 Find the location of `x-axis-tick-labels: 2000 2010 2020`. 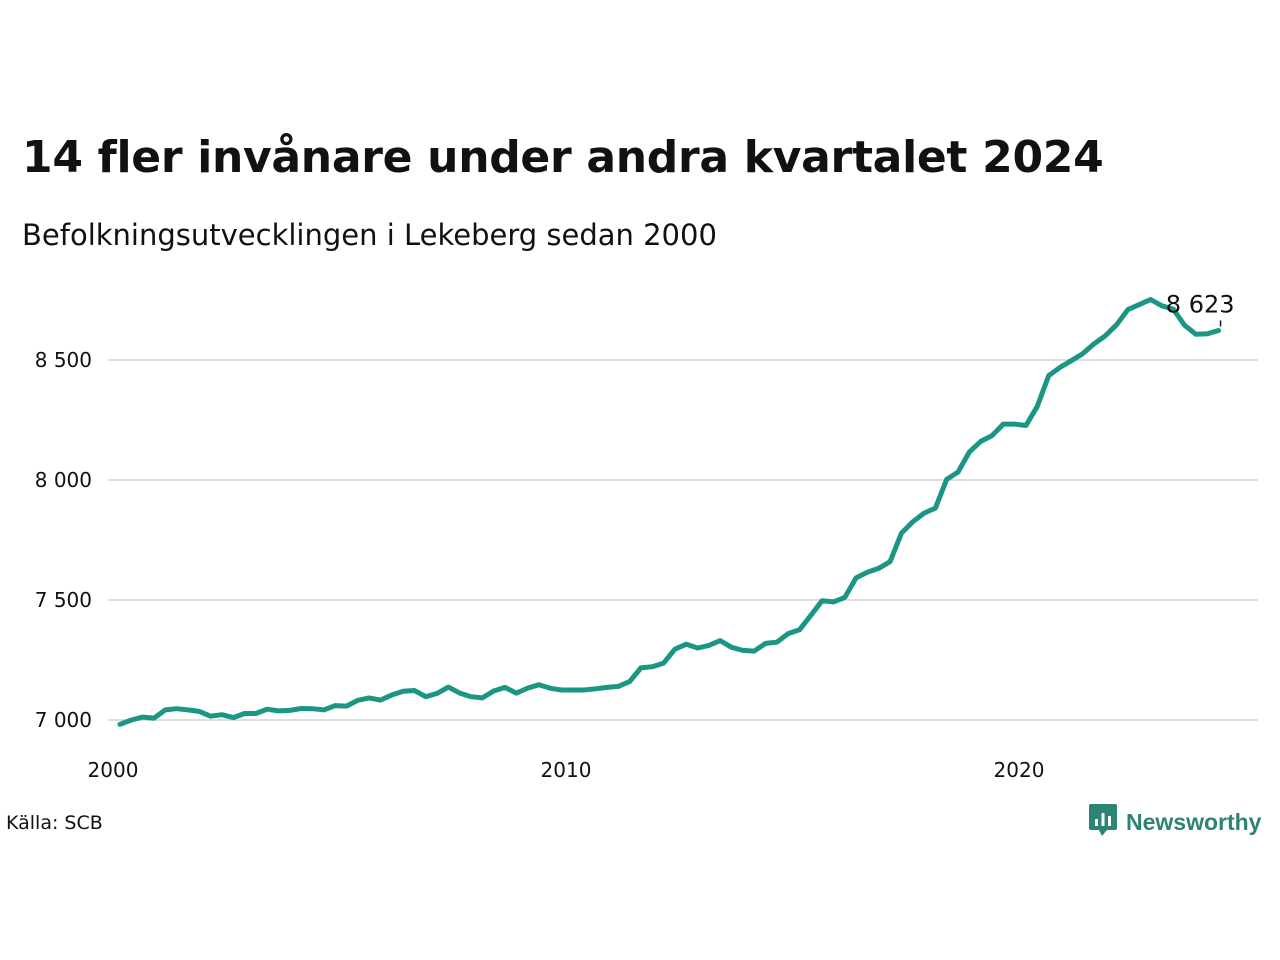

x-axis-tick-labels: 2000 2010 2020 is located at coordinates (566, 770).